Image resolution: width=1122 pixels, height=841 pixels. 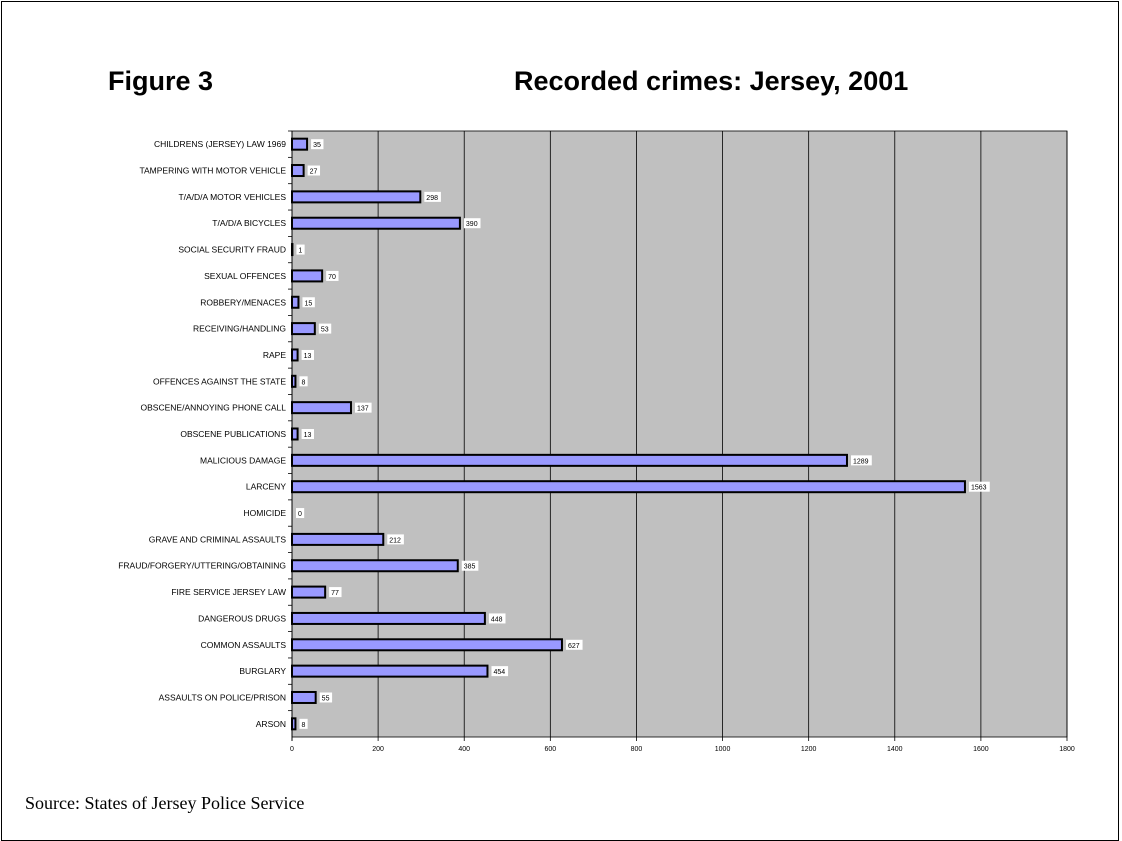 What do you see at coordinates (395, 540) in the screenshot?
I see `data-label: 212` at bounding box center [395, 540].